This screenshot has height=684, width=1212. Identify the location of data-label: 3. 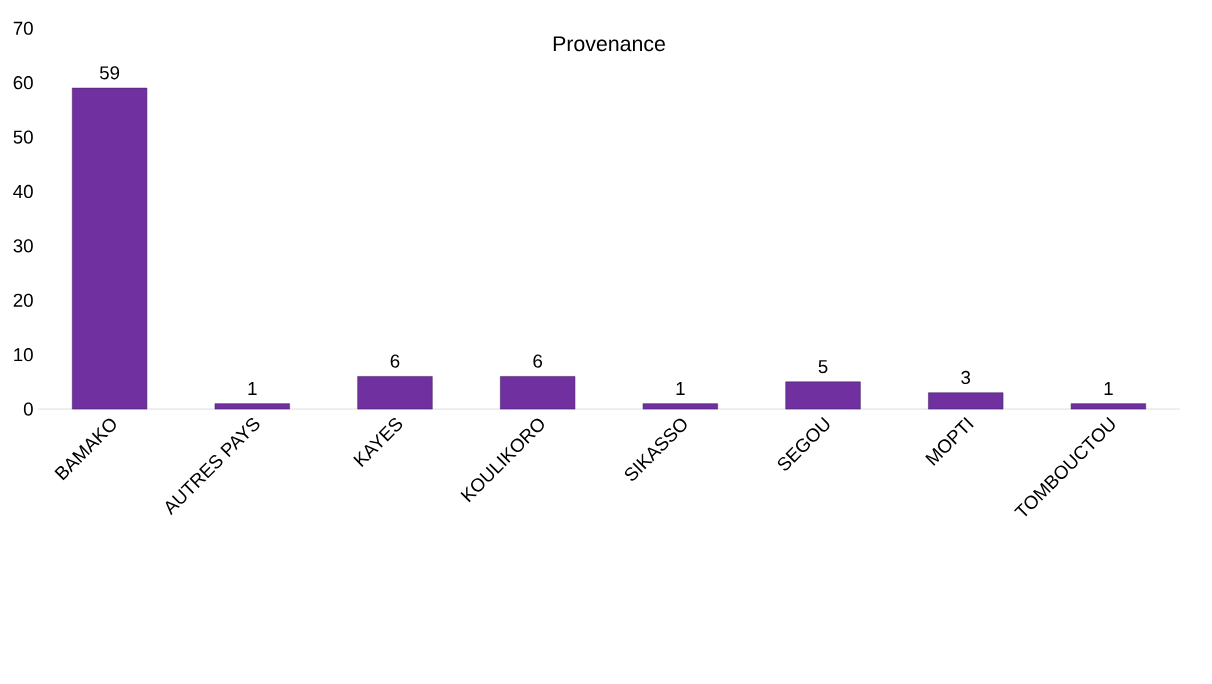
(966, 377).